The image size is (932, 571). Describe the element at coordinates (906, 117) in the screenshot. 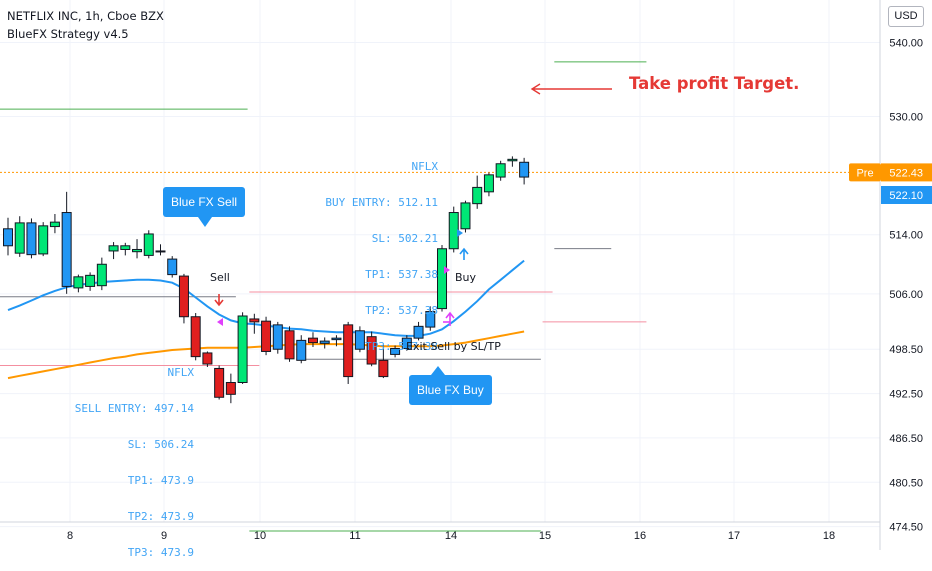

I see `price-tick-label: 530.00` at that location.